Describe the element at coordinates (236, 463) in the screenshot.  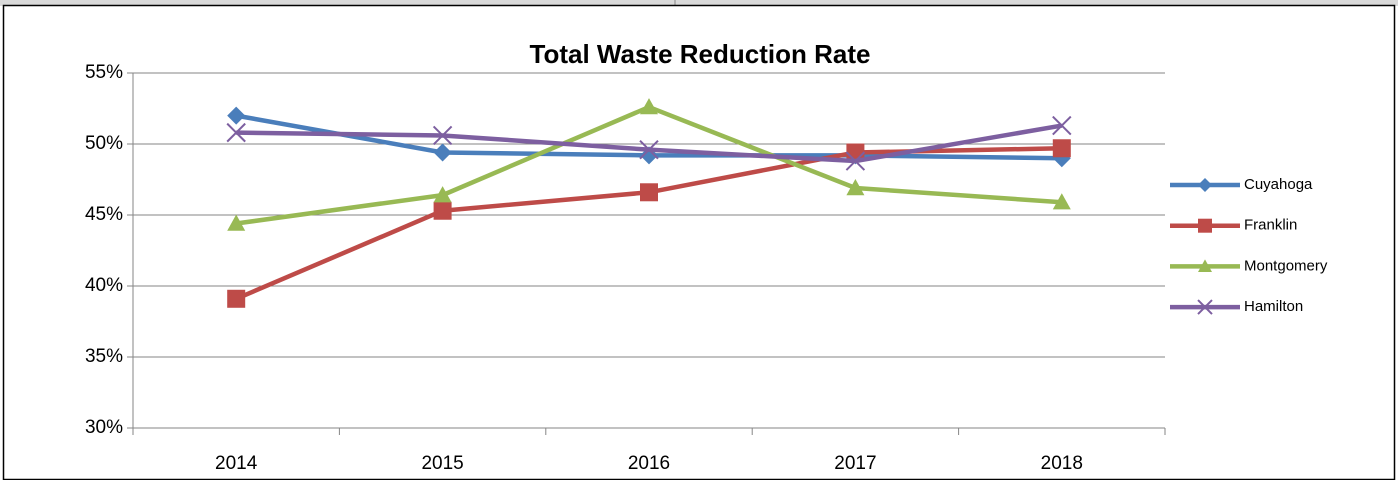
I see `x-tick-label: 2014` at that location.